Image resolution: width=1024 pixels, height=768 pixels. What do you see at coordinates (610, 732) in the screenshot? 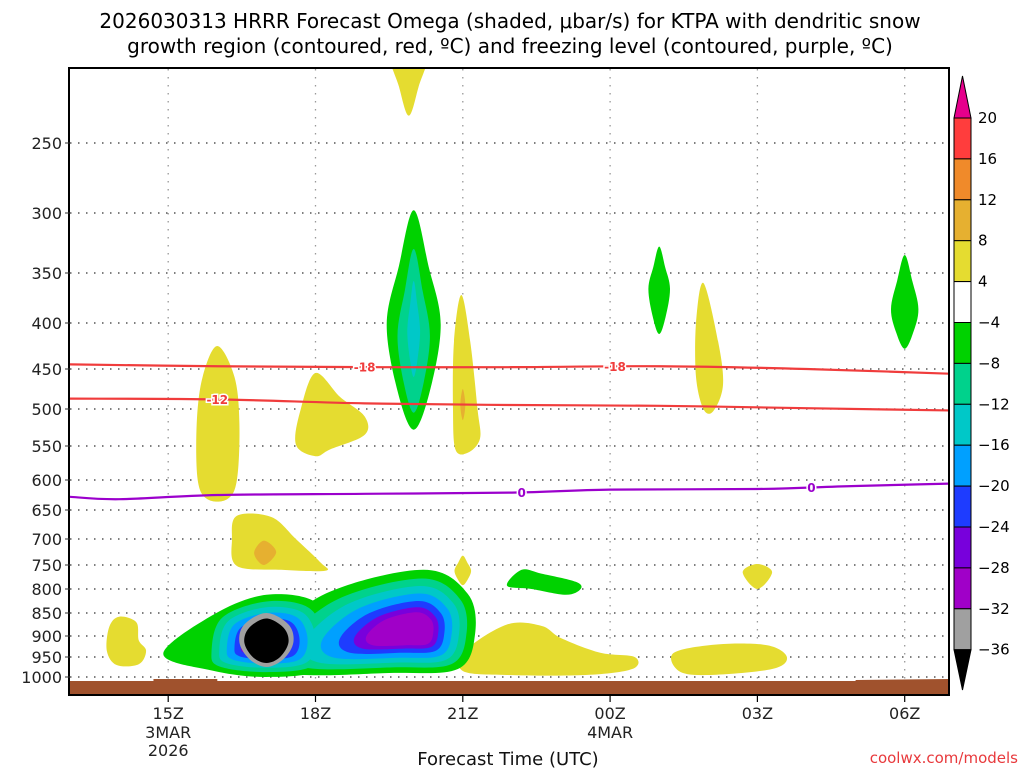
I see `x-tick-sublabel-4MAR: 4MAR` at bounding box center [610, 732].